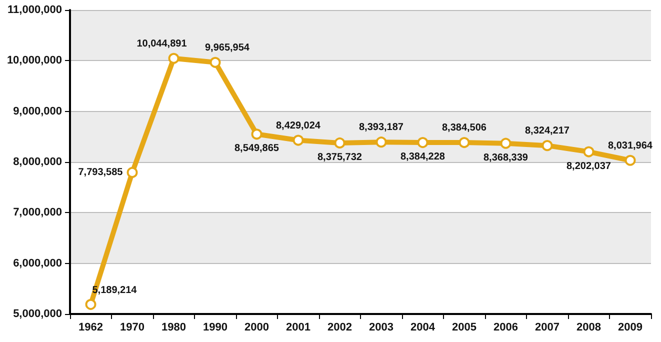 The image size is (661, 342). I want to click on data-label: 7,793,585, so click(101, 172).